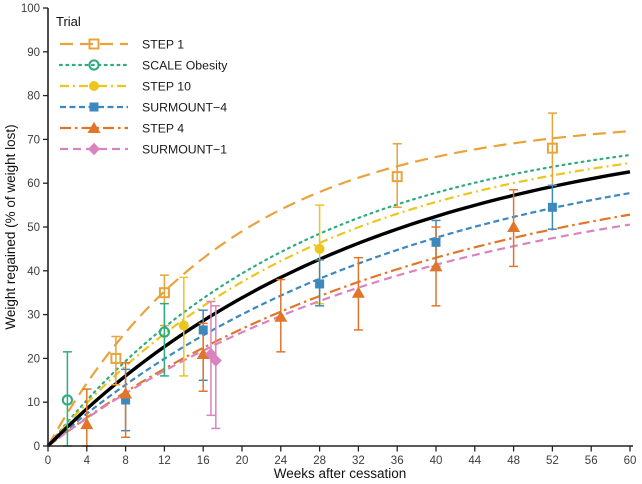 The width and height of the screenshot is (642, 484). Describe the element at coordinates (87, 461) in the screenshot. I see `x-tick-label: 4` at that location.